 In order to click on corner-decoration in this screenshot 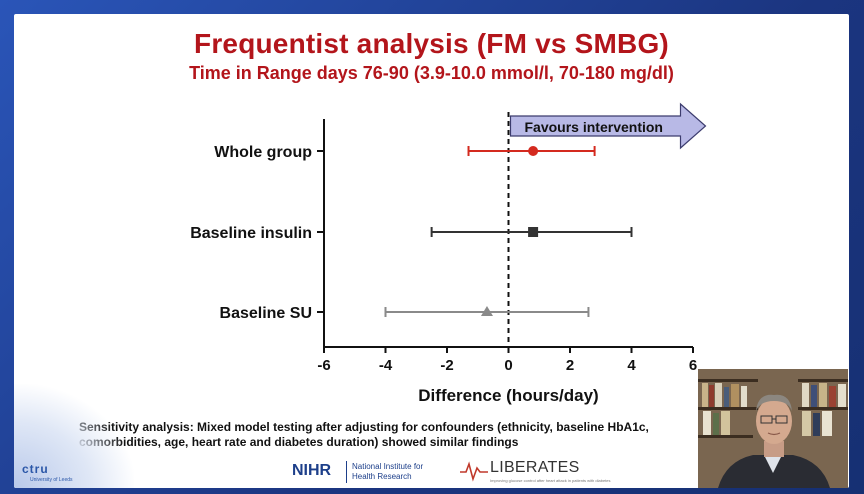, I will do `click(74, 436)`.